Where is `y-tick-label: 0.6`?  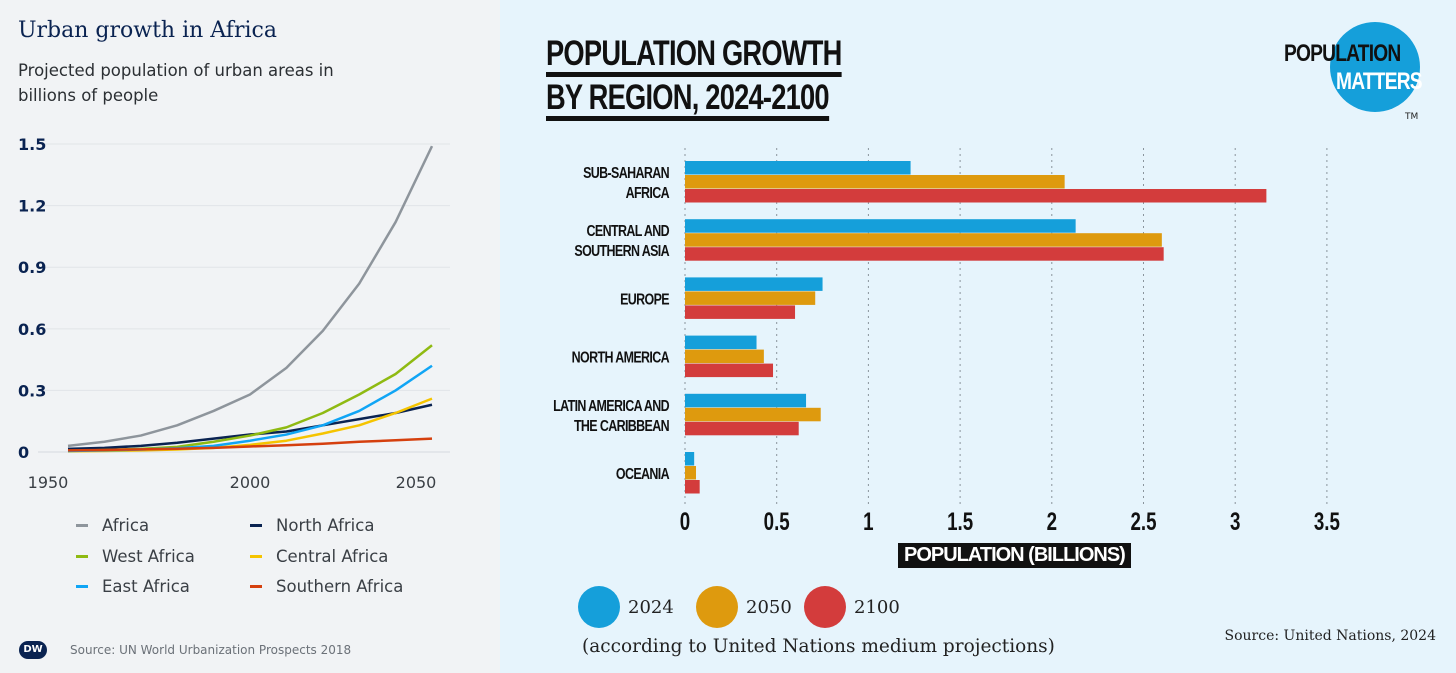
y-tick-label: 0.6 is located at coordinates (32, 329).